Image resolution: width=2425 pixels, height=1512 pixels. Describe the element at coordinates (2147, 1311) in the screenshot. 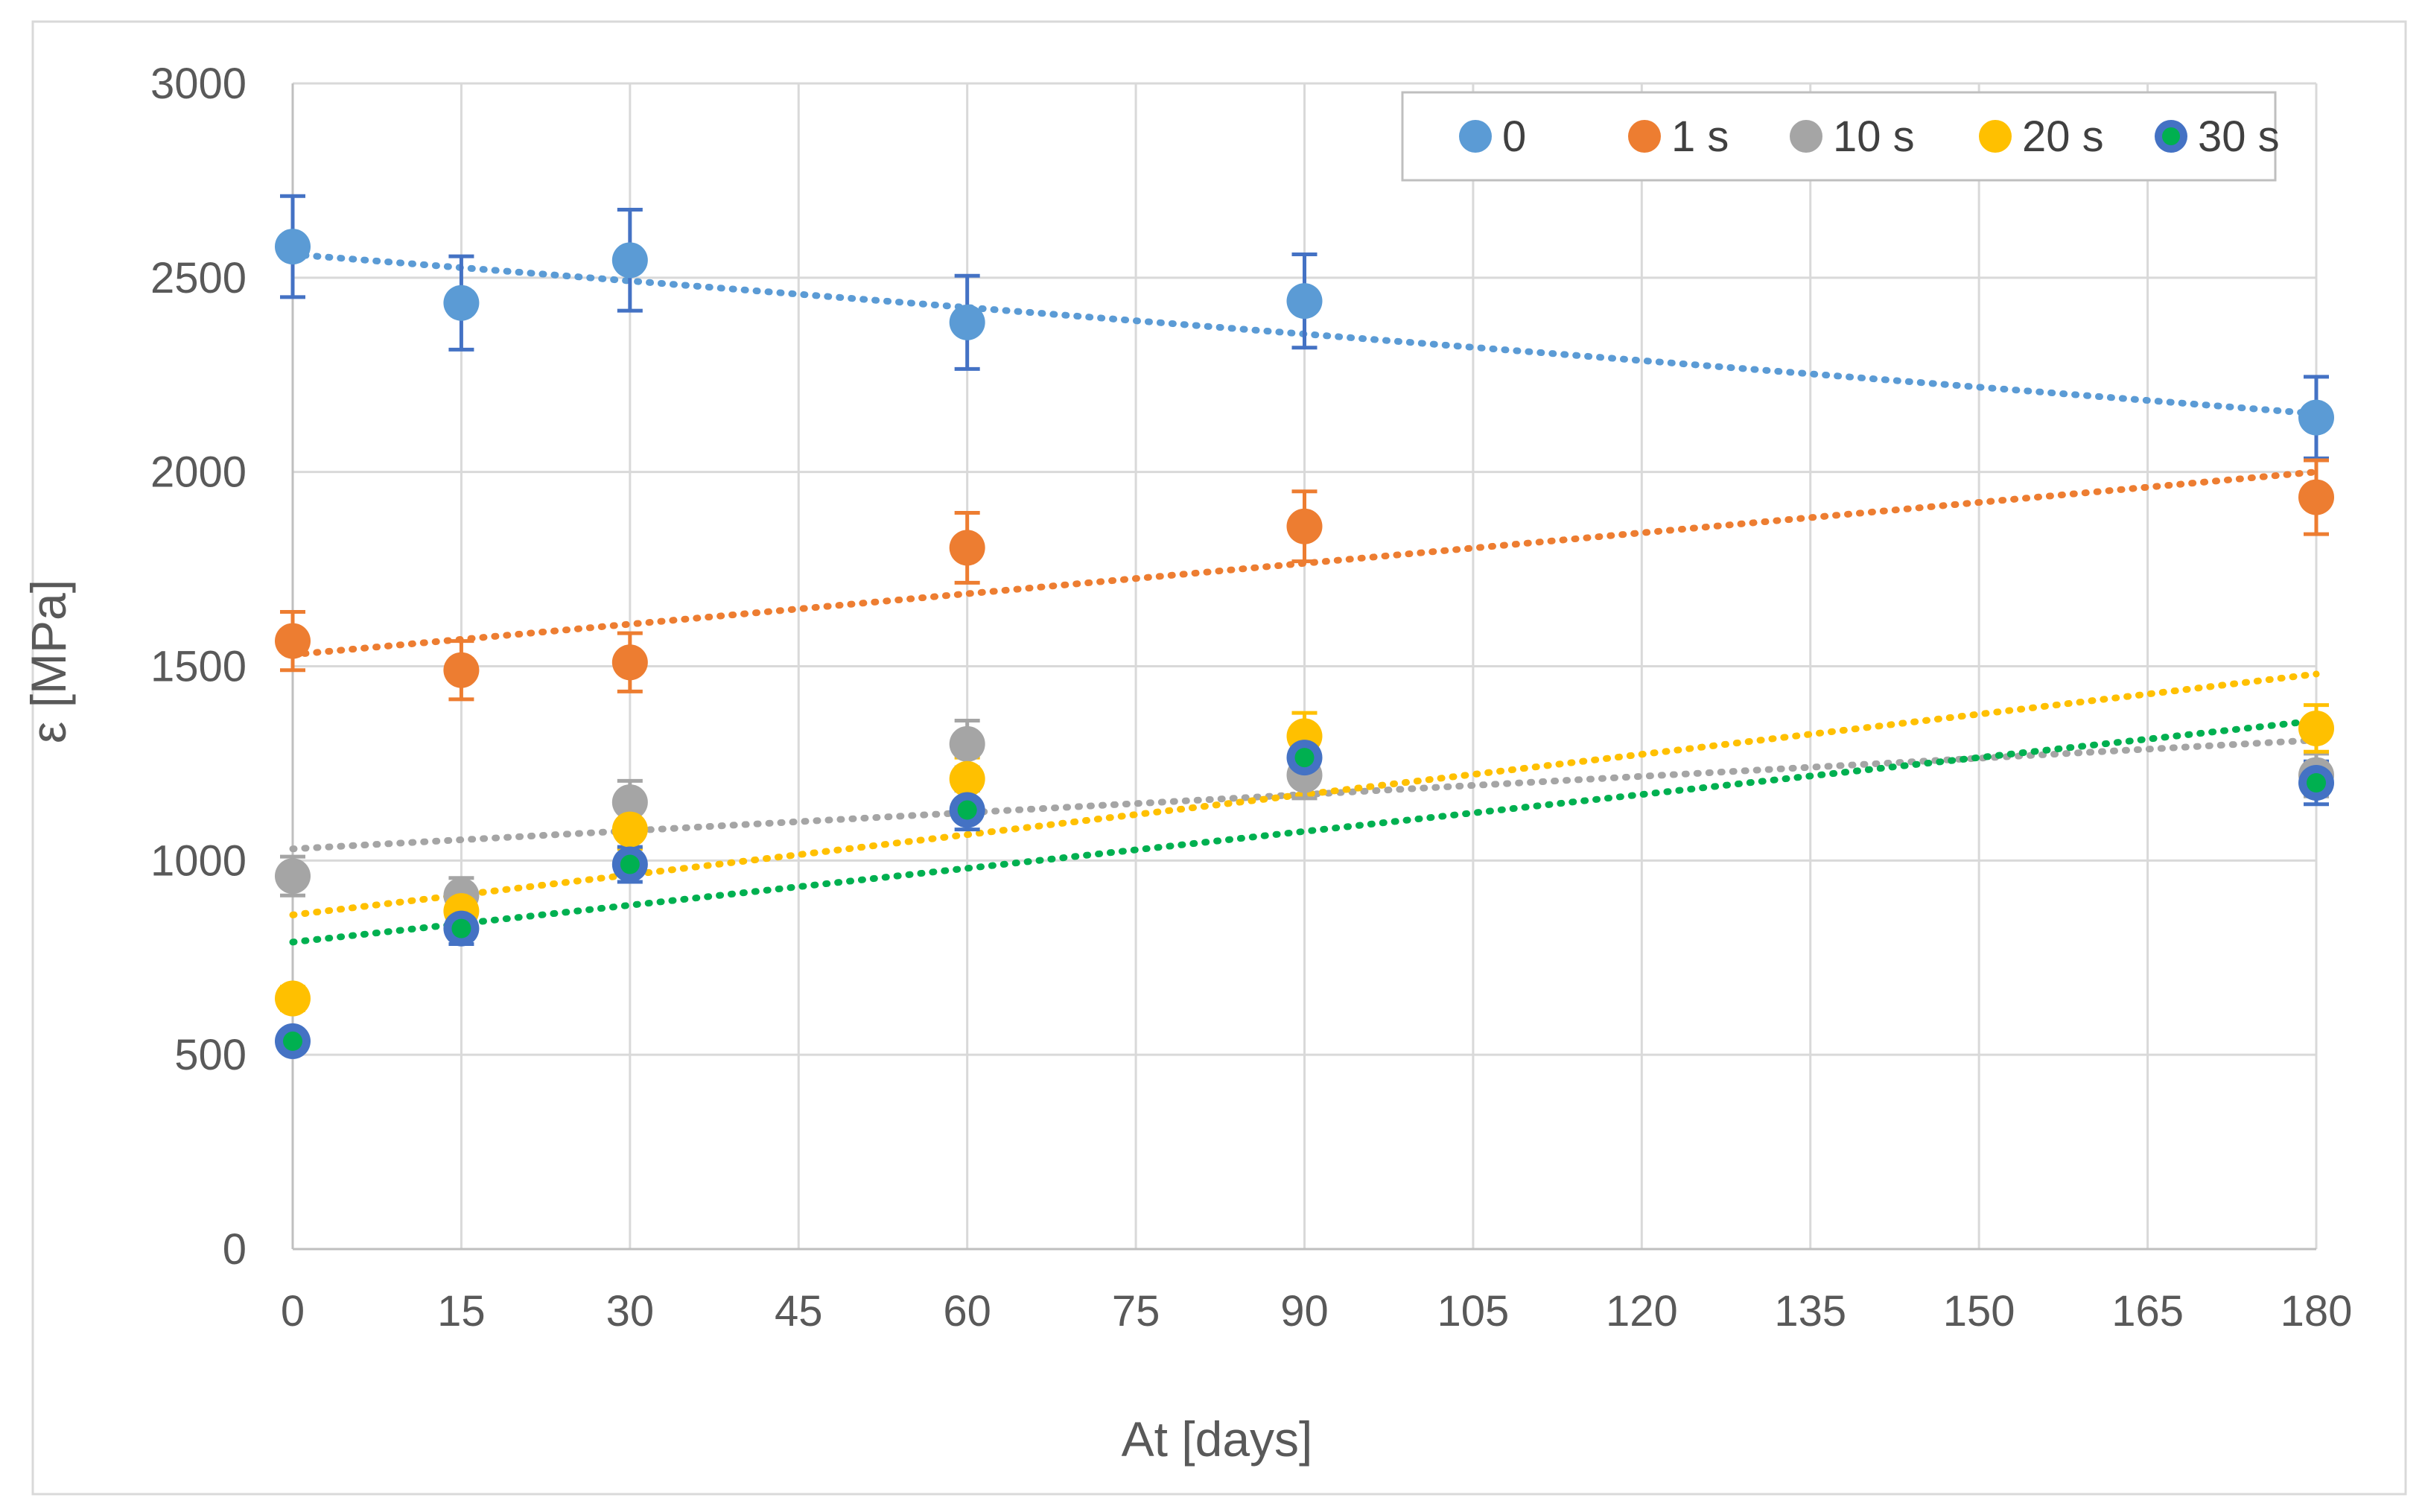

I see `x-tick-label: 165` at that location.